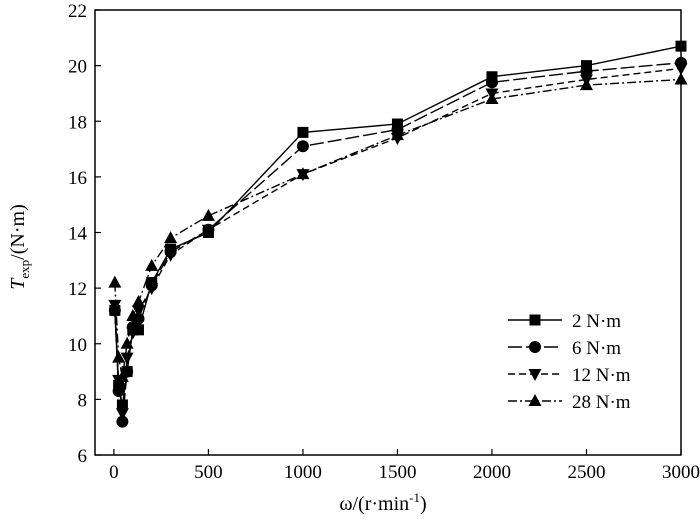  What do you see at coordinates (77, 11) in the screenshot?
I see `y-tick-label: 22` at bounding box center [77, 11].